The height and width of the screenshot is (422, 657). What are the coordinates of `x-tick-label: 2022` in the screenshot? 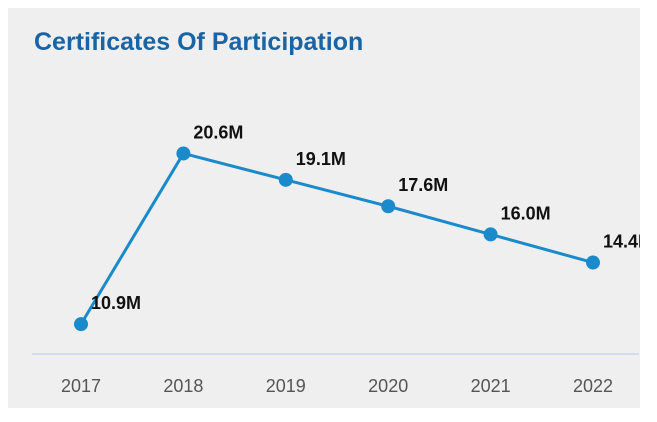 It's located at (593, 386).